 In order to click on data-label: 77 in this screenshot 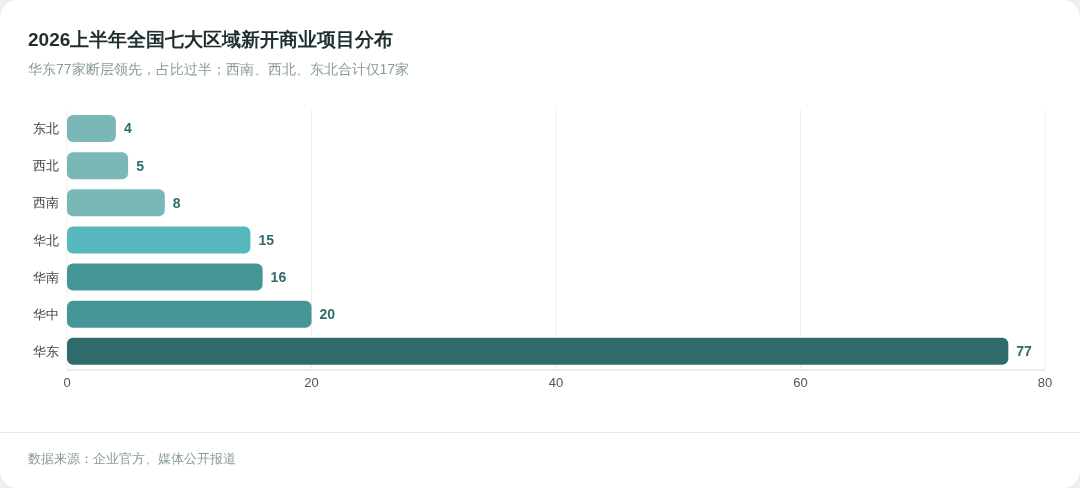, I will do `click(1024, 351)`.